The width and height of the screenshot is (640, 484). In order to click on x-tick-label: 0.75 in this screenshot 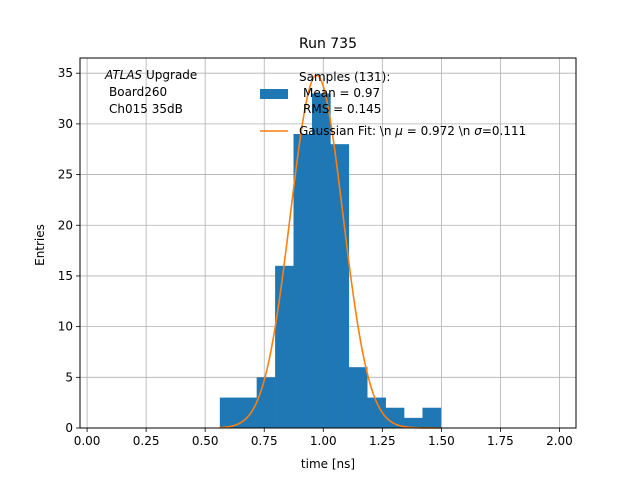, I will do `click(264, 441)`.